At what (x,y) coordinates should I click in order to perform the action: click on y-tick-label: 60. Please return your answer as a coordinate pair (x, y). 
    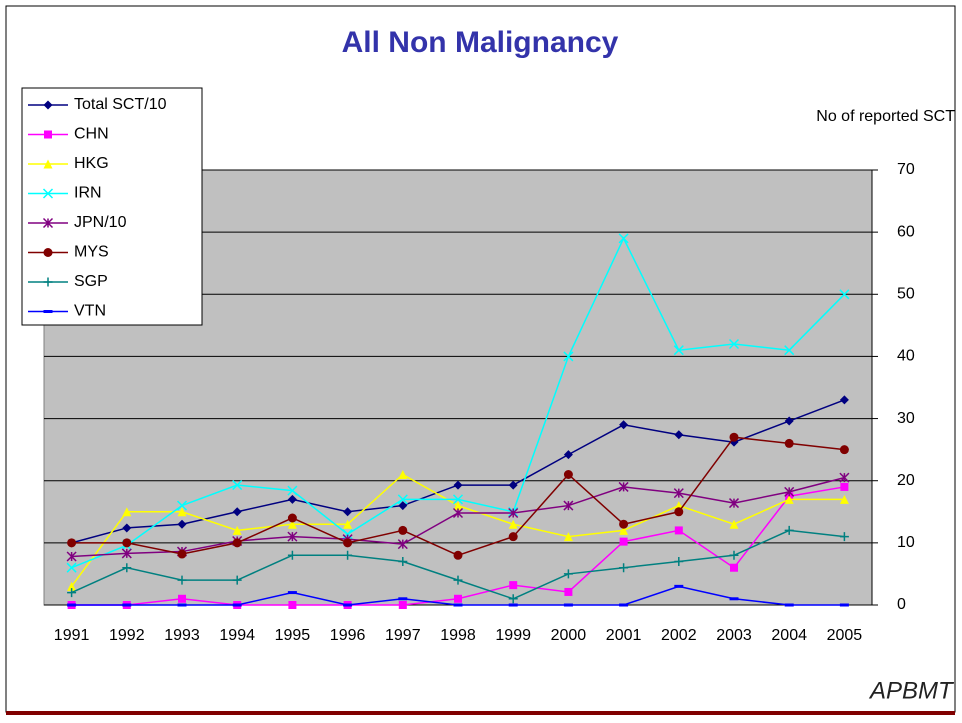
    Looking at the image, I should click on (906, 231).